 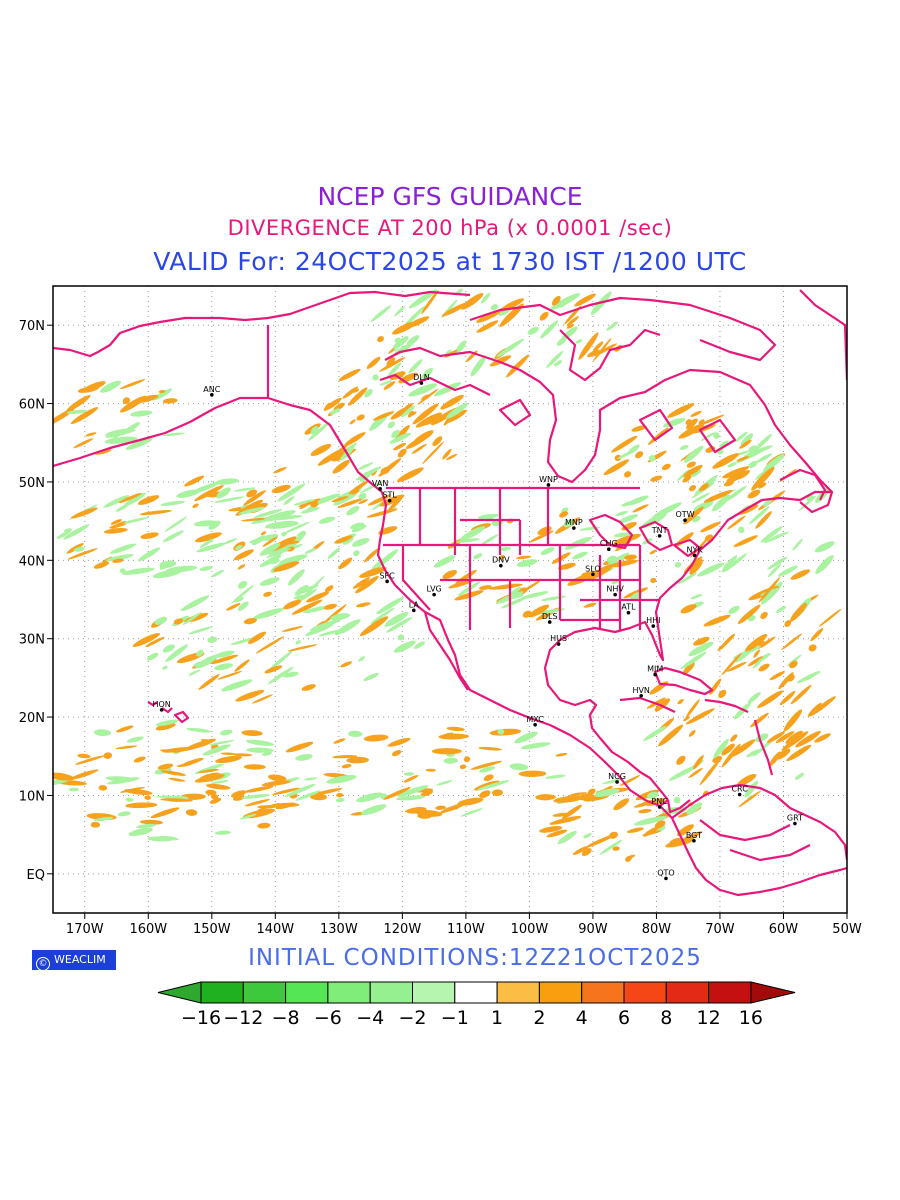 I want to click on city-label: TNT, so click(x=659, y=530).